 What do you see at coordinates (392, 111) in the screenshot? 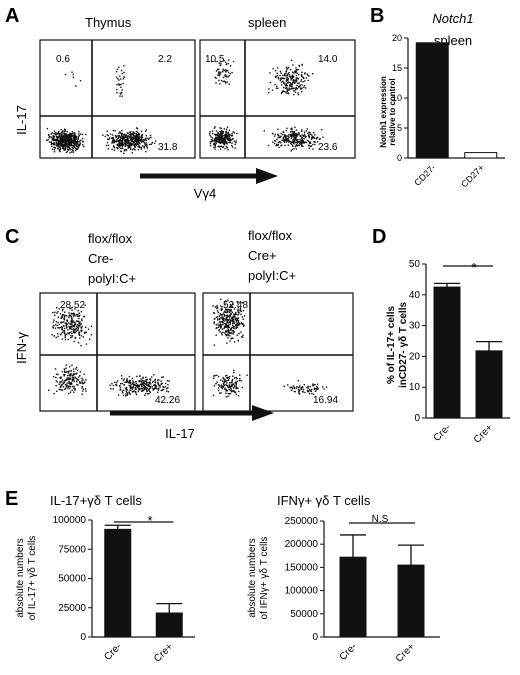
I see `panel-b-ylabel-line2: relative to control` at bounding box center [392, 111].